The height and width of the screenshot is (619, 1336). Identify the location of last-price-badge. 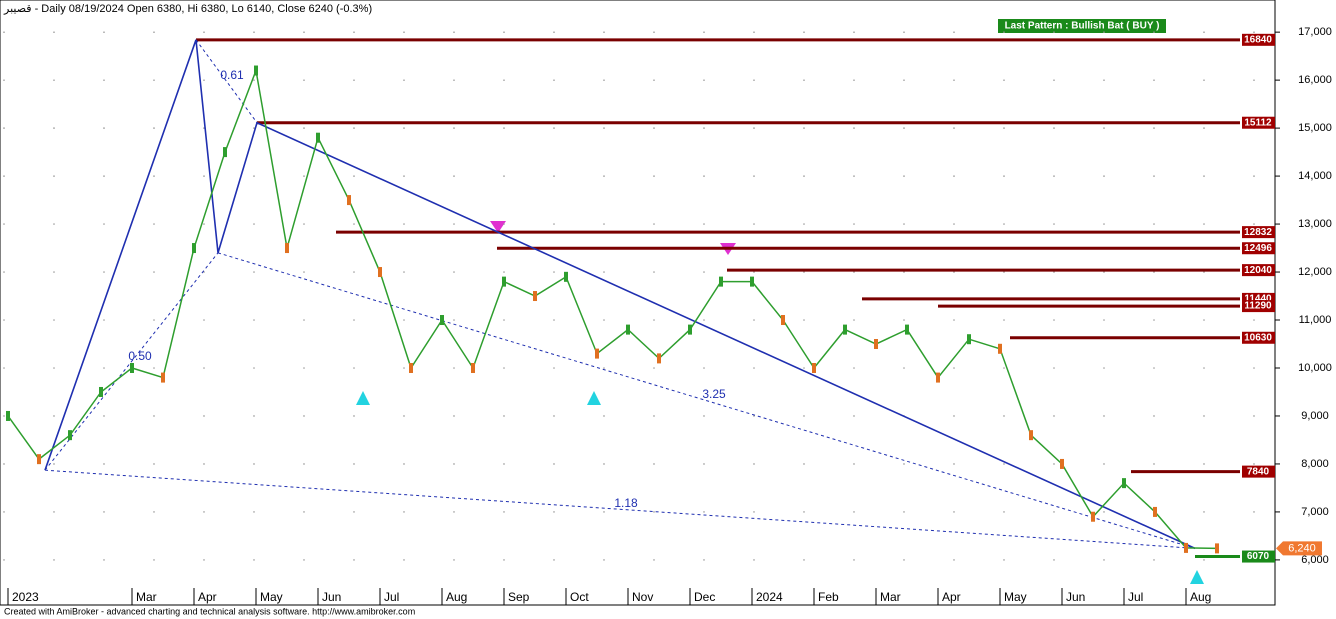
(1299, 548).